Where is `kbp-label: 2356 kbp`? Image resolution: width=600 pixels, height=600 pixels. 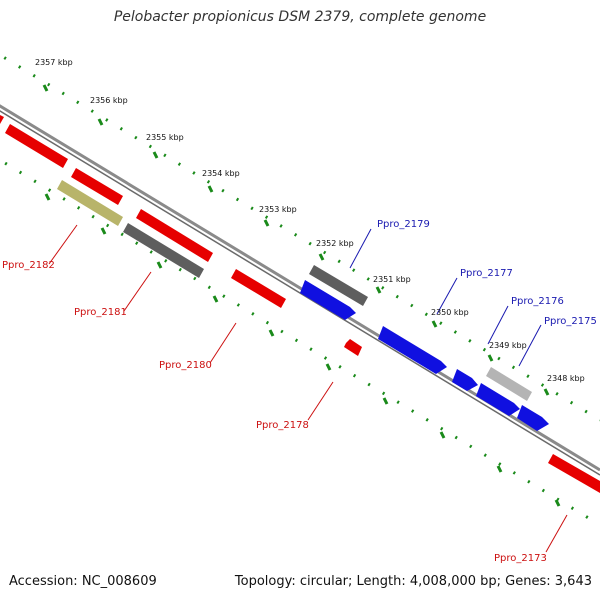 kbp-label: 2356 kbp is located at coordinates (109, 100).